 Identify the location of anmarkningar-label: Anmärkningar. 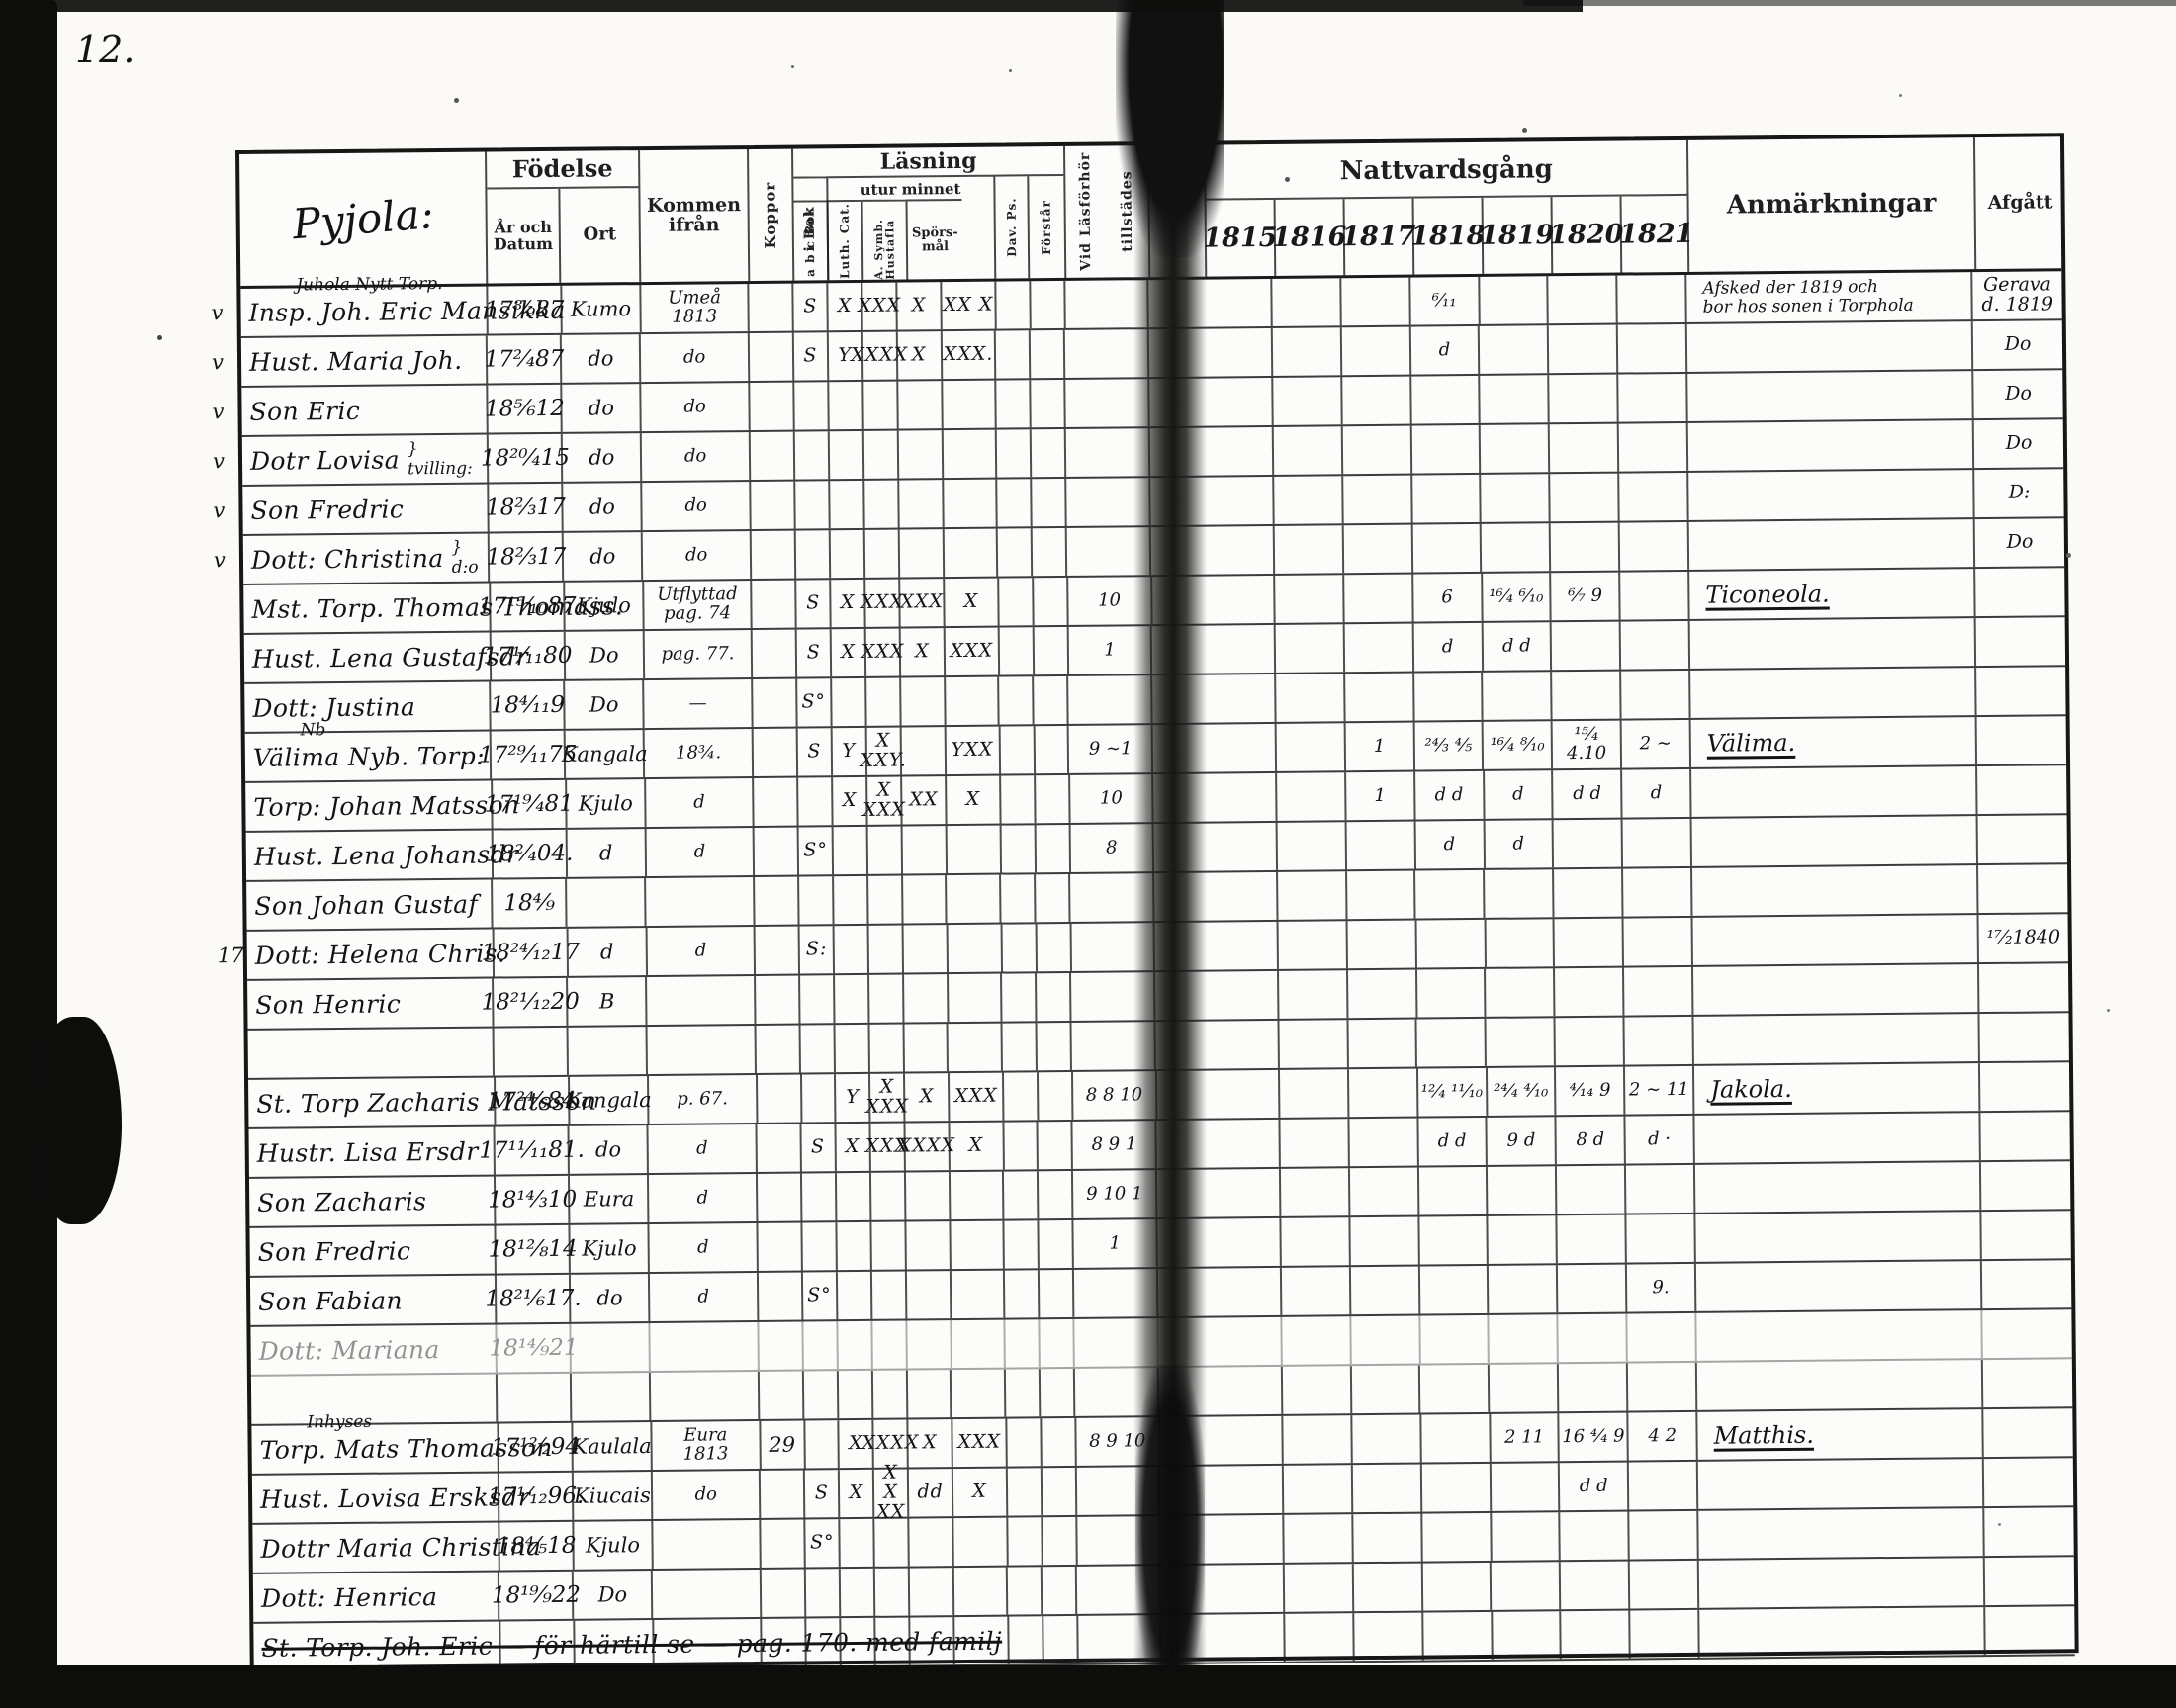
(1832, 204).